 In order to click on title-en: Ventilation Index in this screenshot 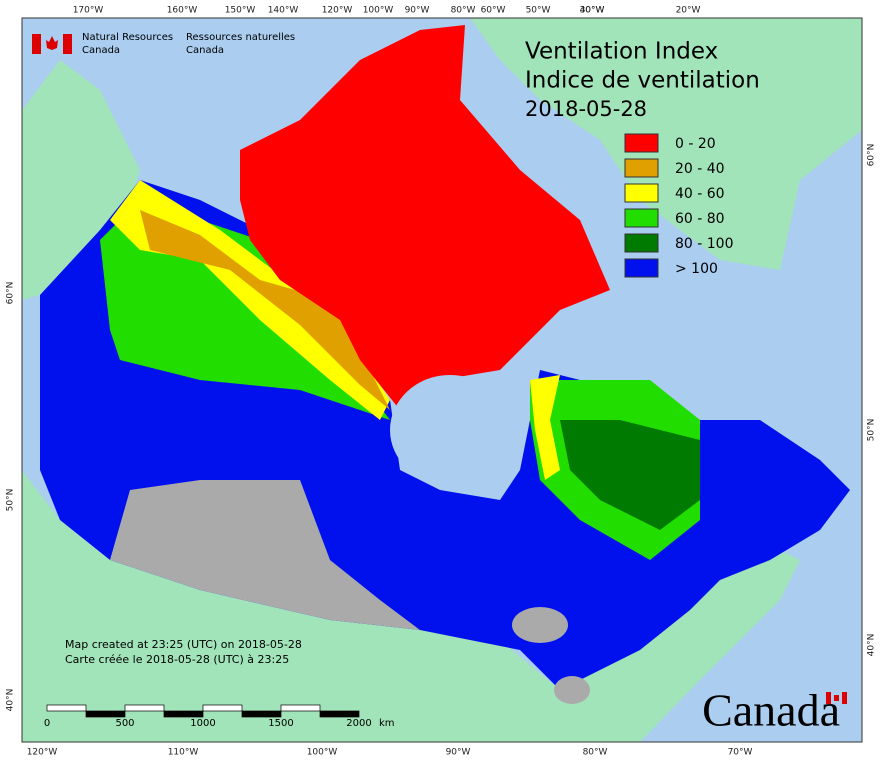, I will do `click(621, 52)`.